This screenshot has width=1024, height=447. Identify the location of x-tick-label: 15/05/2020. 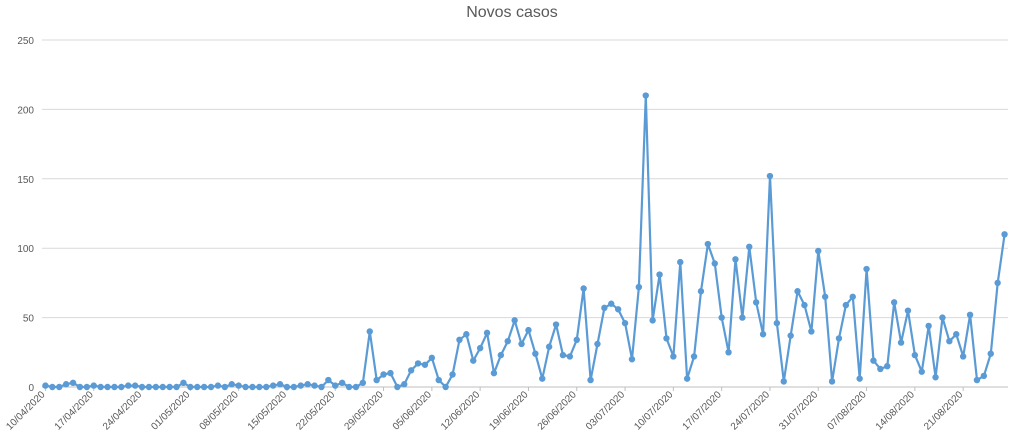
(267, 410).